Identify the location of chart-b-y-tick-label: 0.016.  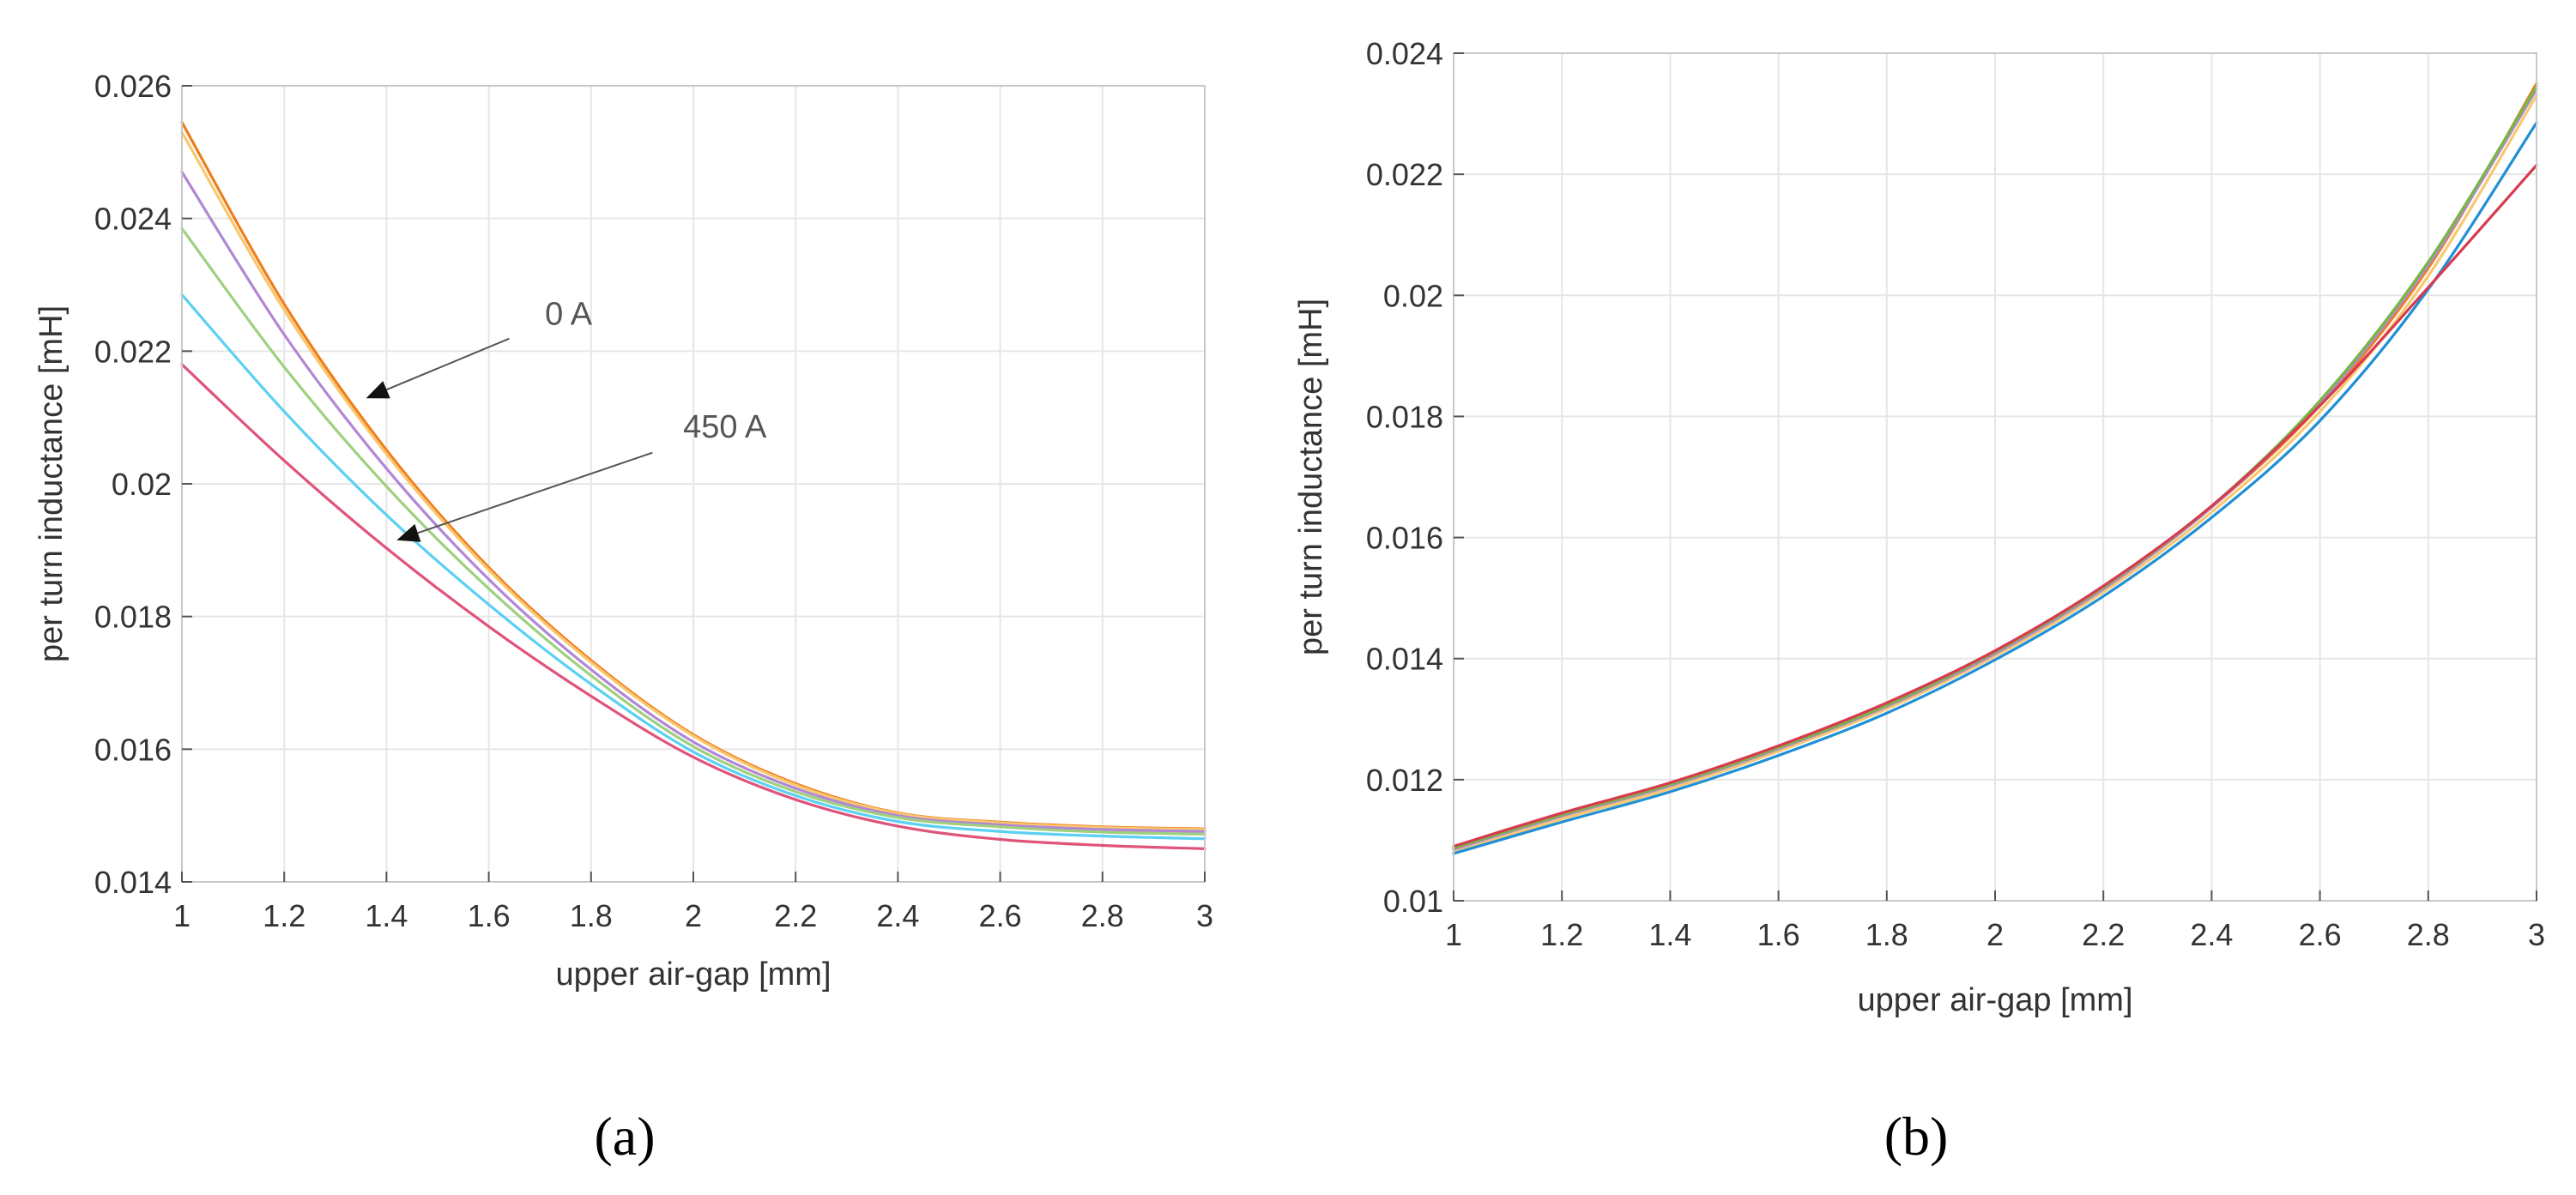
(1404, 538).